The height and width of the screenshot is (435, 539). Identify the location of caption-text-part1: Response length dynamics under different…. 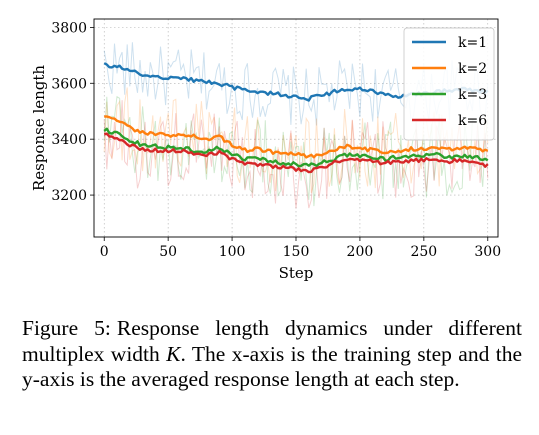
(272, 341).